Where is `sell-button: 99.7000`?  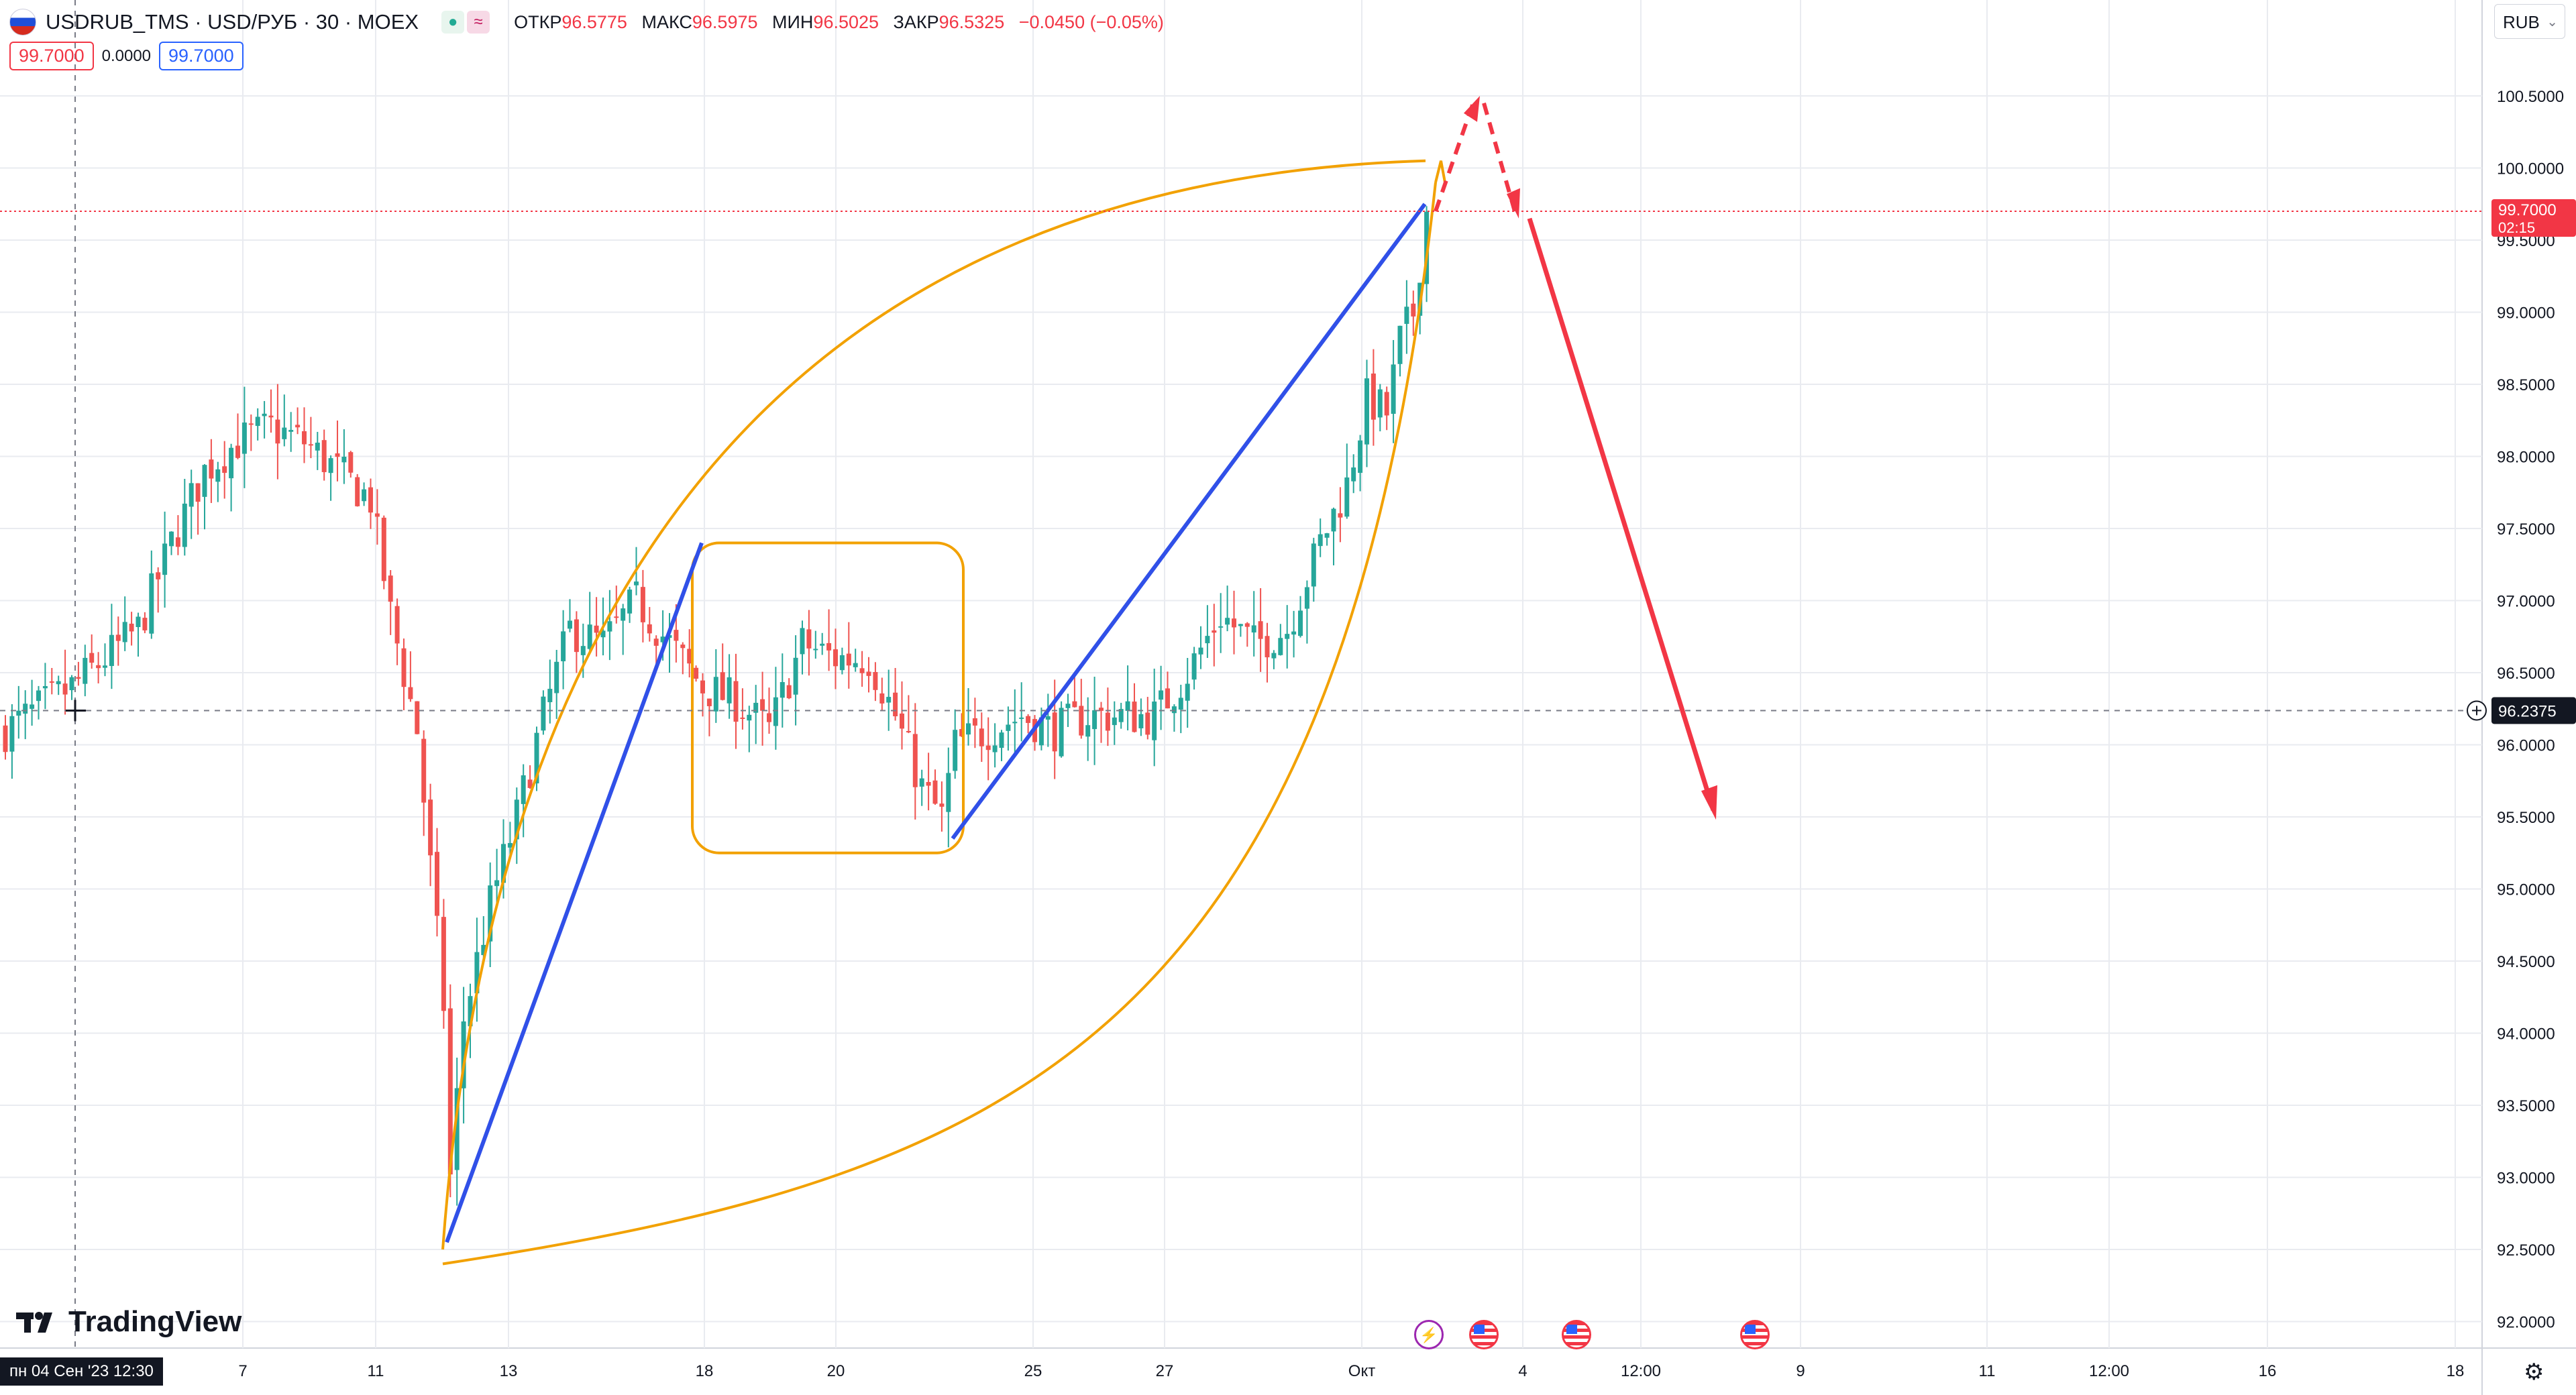 sell-button: 99.7000 is located at coordinates (51, 56).